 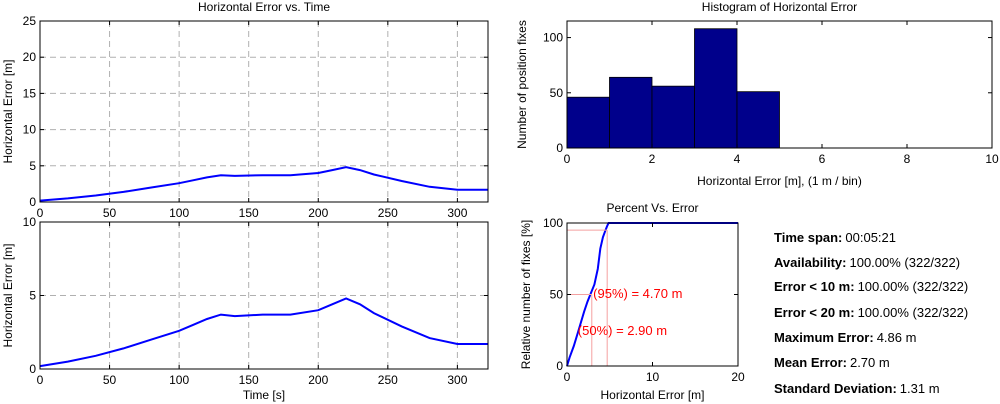 What do you see at coordinates (622, 330) in the screenshot?
I see `annotation-label: (50%) = 2.90 m` at bounding box center [622, 330].